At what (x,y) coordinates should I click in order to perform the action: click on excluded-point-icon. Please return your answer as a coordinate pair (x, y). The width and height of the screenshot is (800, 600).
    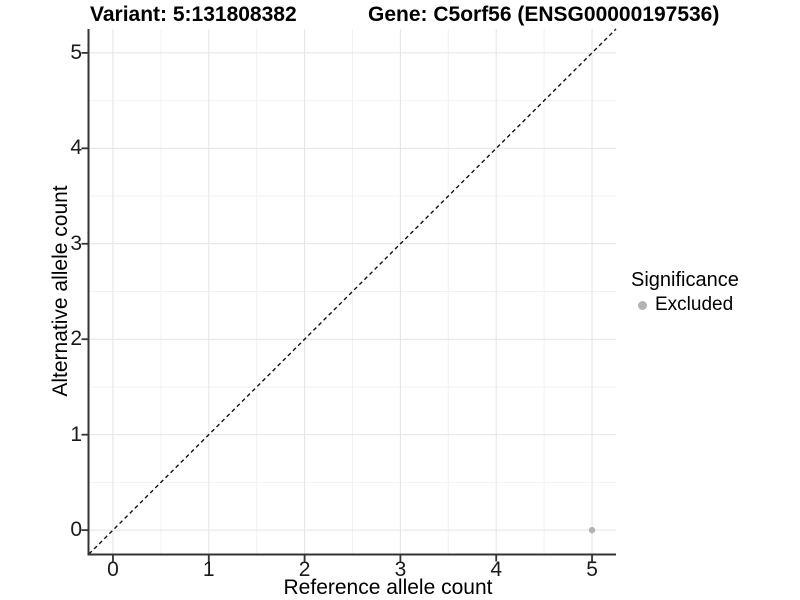
    Looking at the image, I should click on (642, 305).